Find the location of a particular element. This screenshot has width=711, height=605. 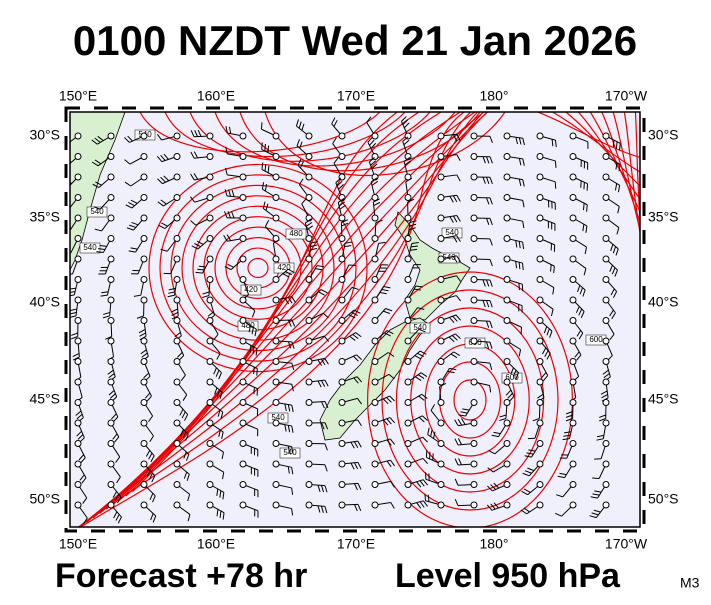

latitude-label: 40°S is located at coordinates (663, 302).